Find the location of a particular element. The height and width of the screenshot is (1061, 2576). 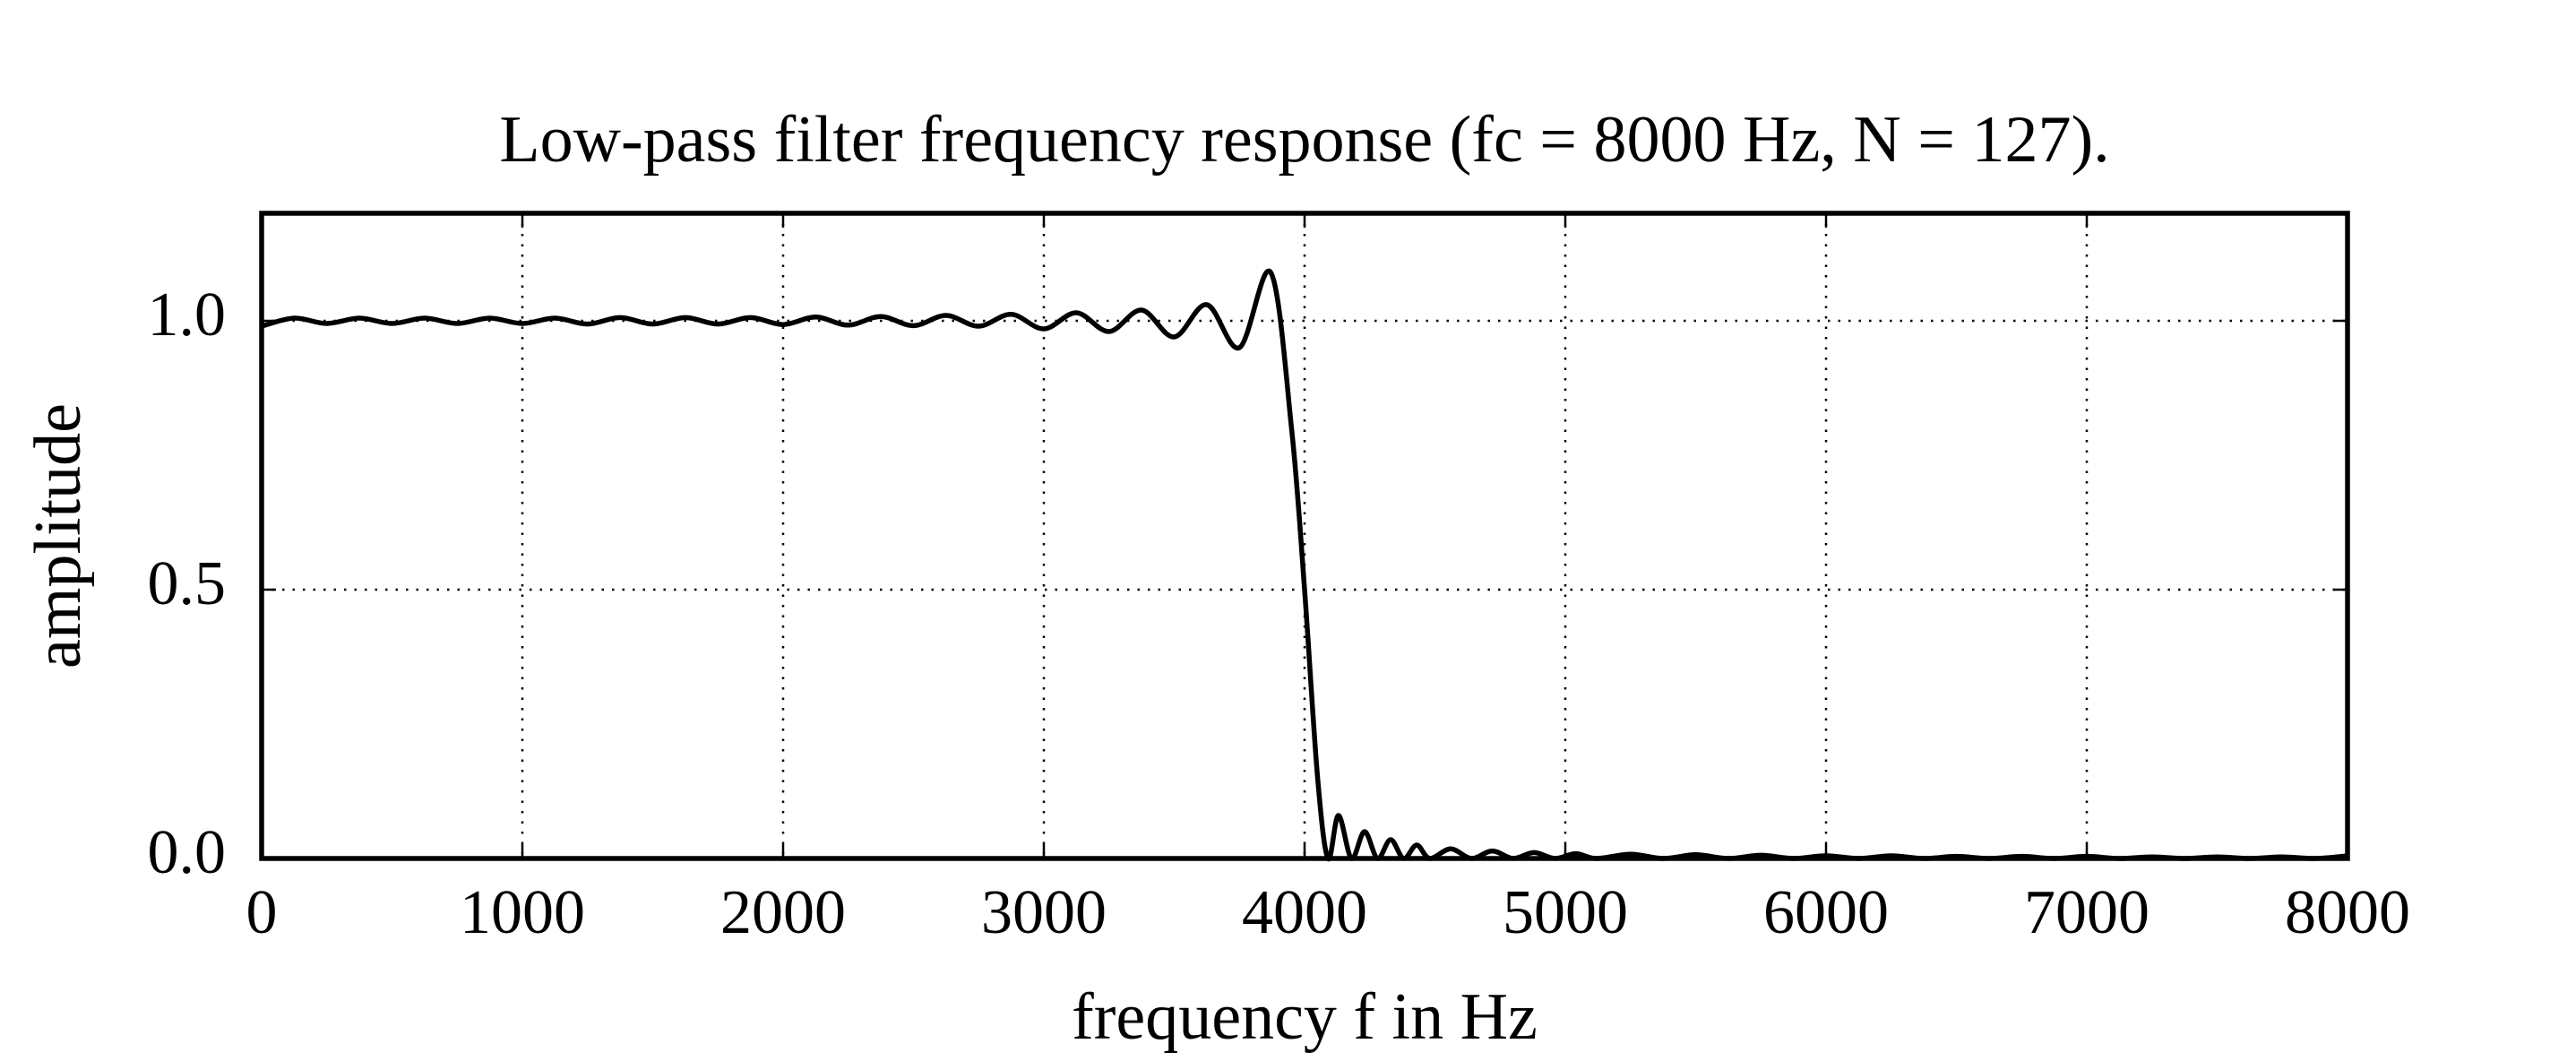

x-tick-label: 5000 is located at coordinates (1566, 913).